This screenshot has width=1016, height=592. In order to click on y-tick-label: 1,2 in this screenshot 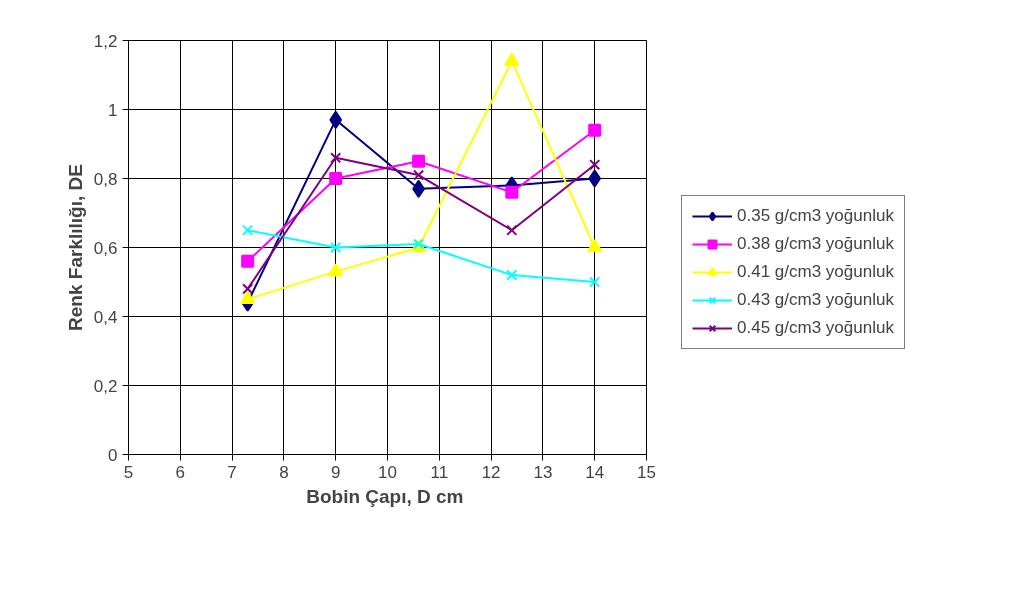, I will do `click(105, 41)`.